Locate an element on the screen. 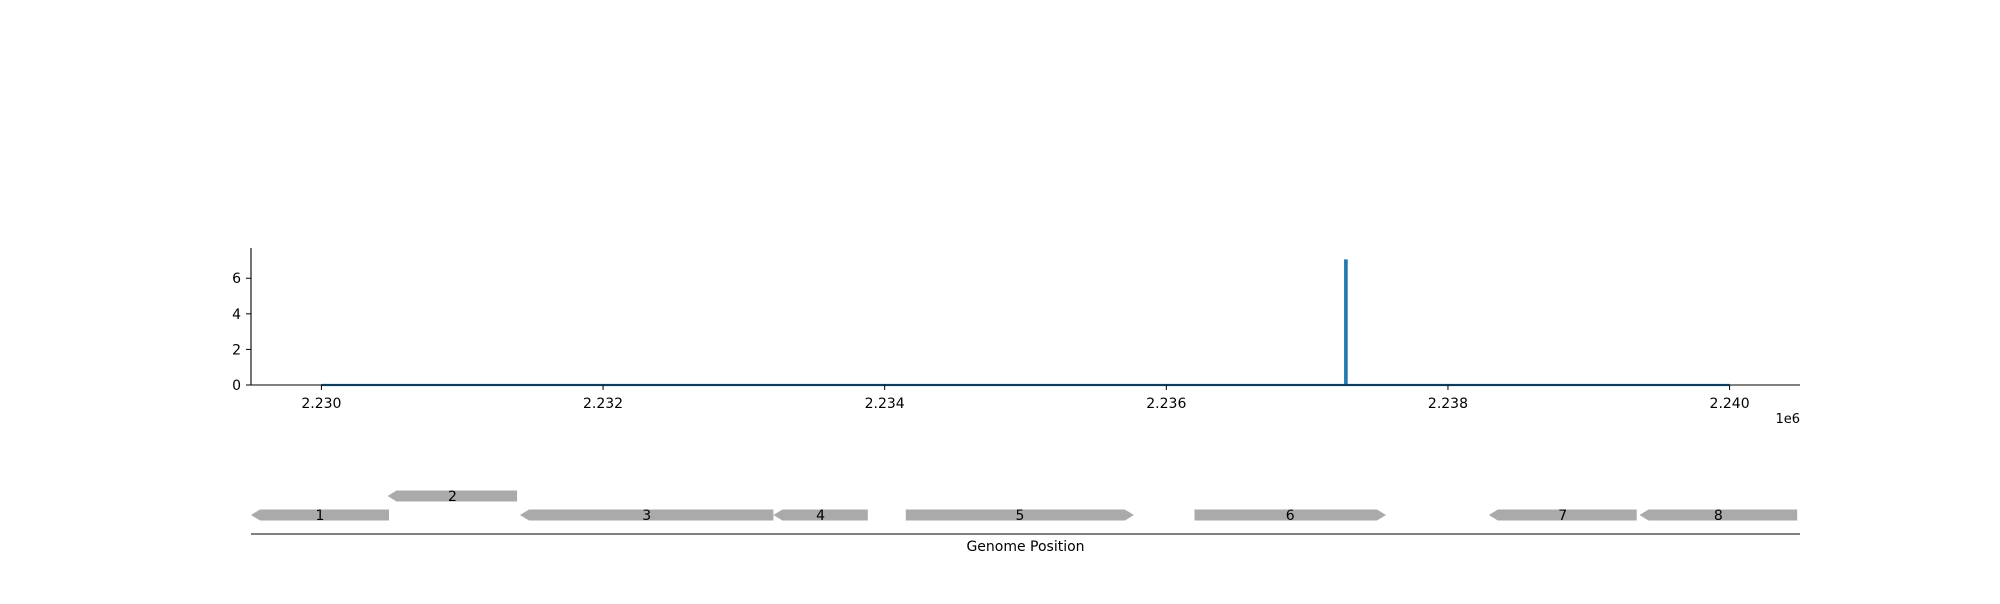  gene-feature-label: 7 is located at coordinates (1562, 516).